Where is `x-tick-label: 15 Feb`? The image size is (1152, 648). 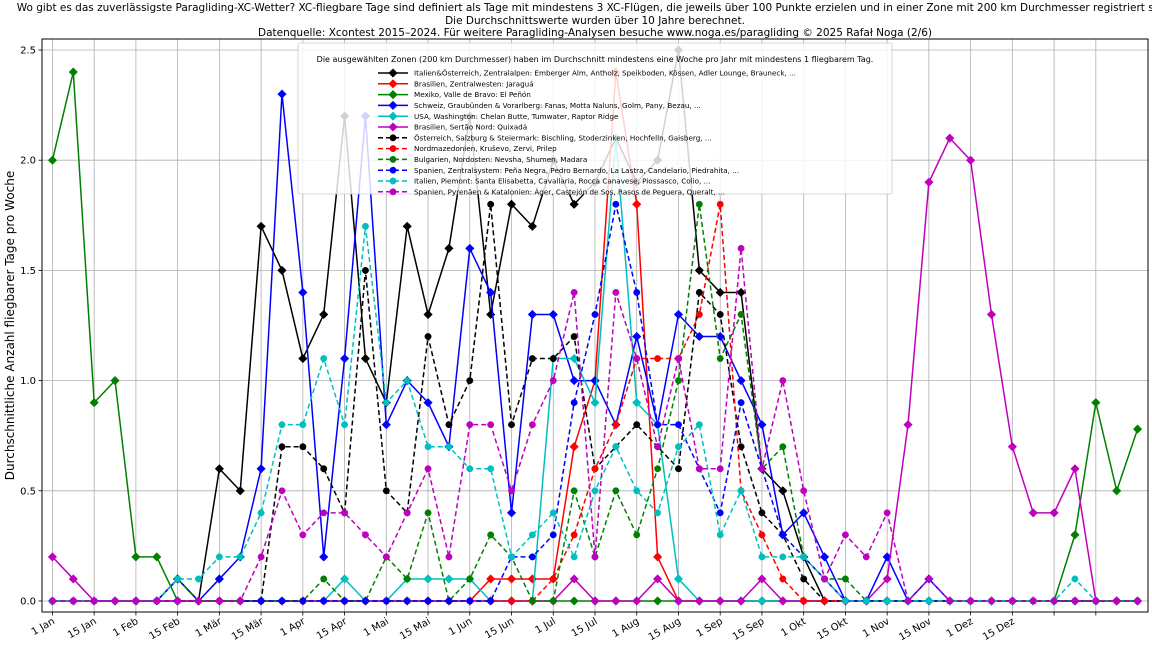
x-tick-label: 15 Feb is located at coordinates (165, 629).